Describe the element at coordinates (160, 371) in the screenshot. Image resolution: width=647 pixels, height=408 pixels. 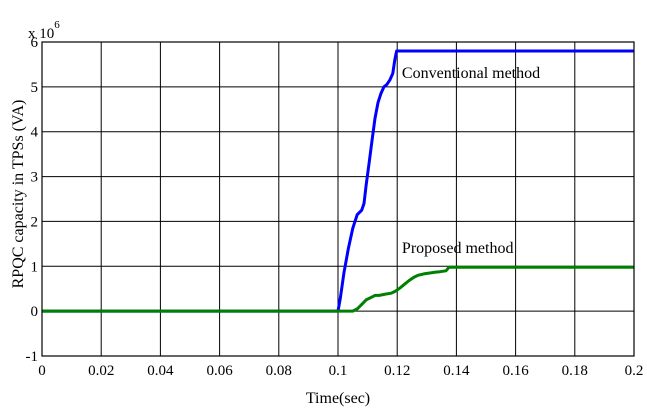
I see `x-tick-label-2: 0.04` at that location.